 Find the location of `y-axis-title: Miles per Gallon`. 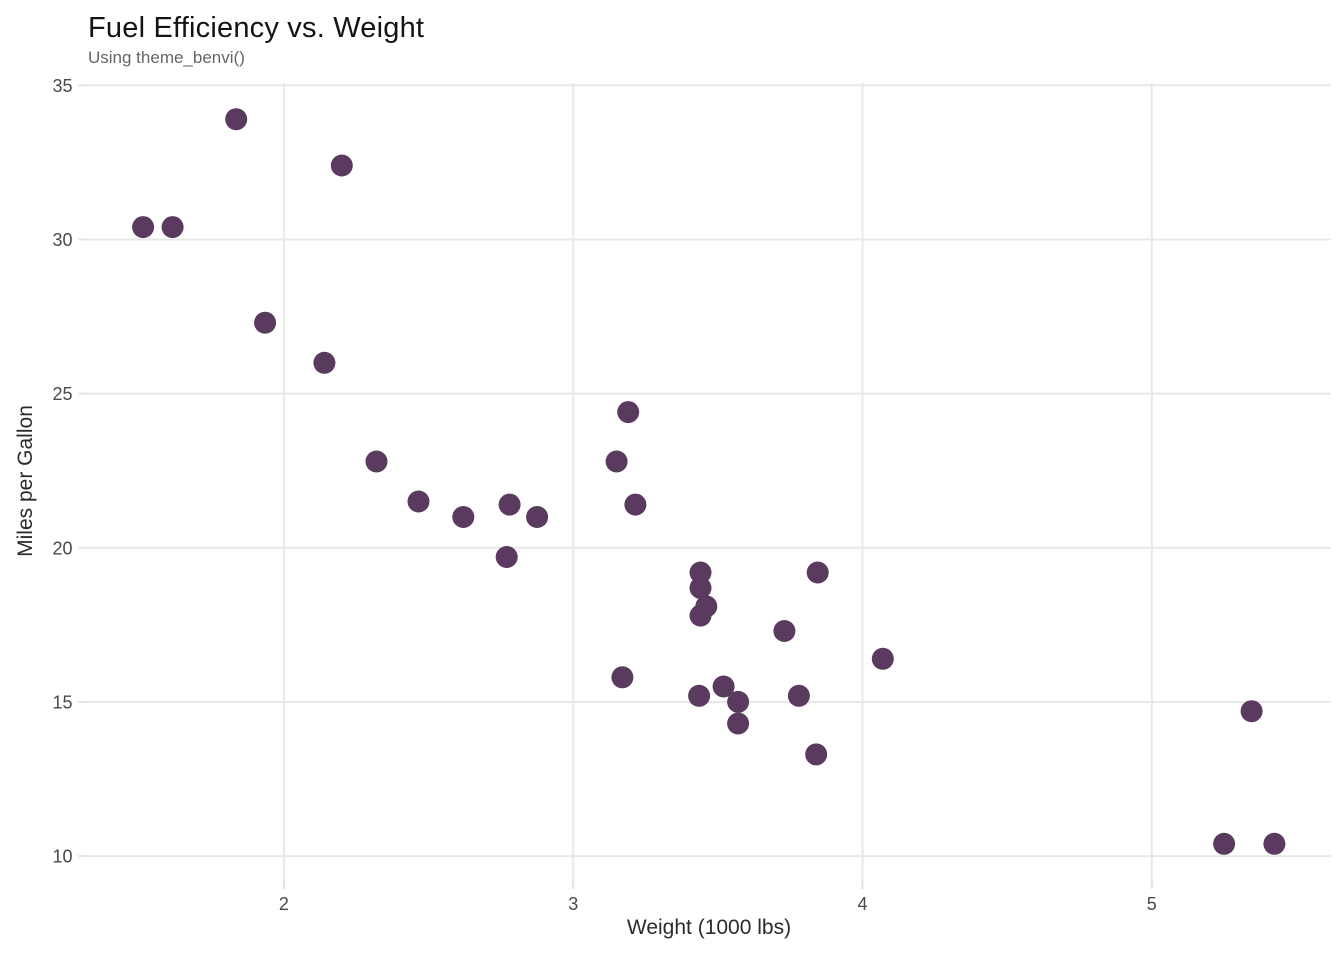

y-axis-title: Miles per Gallon is located at coordinates (25, 481).